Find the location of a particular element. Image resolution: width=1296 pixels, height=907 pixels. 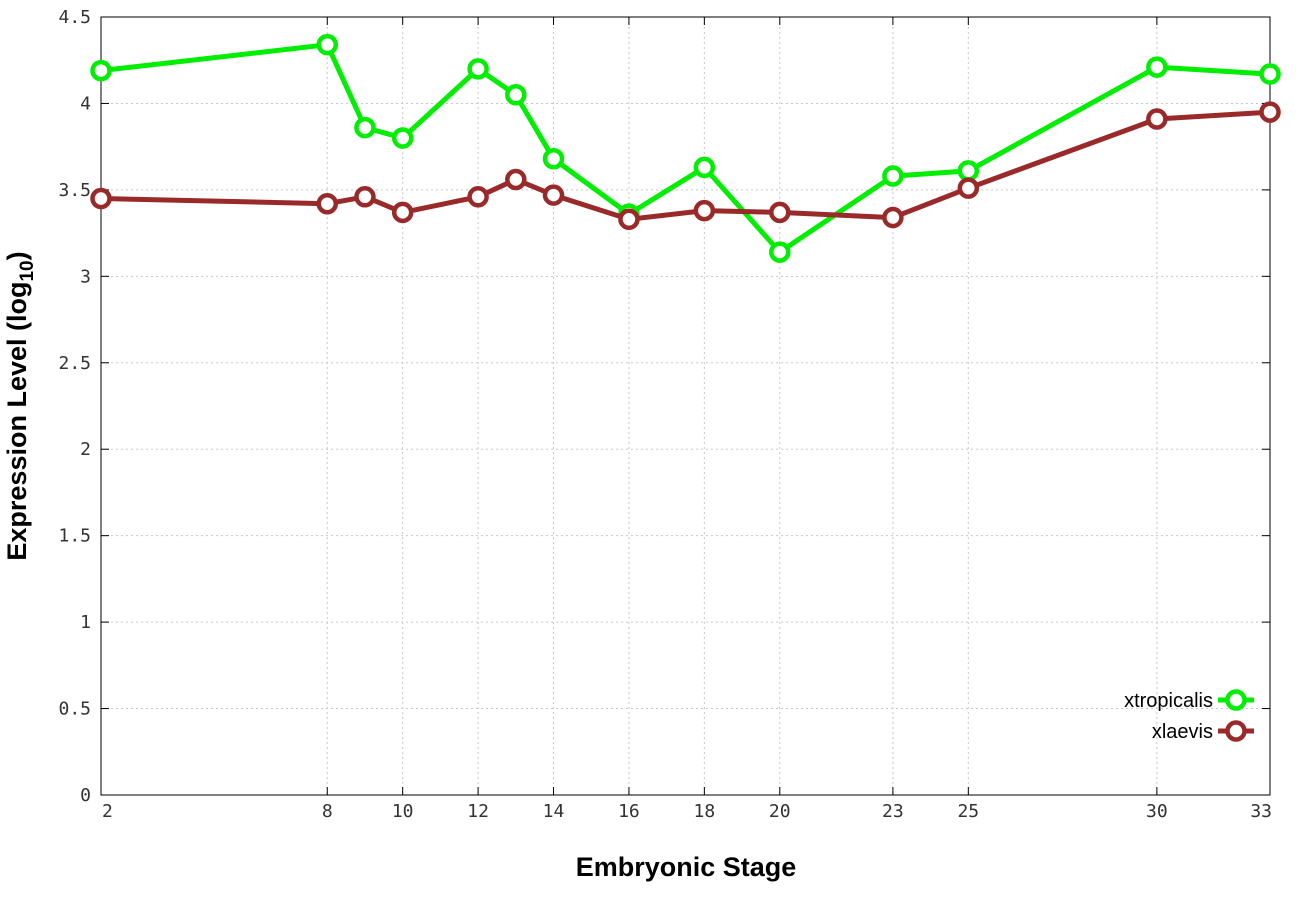

y-axis-title-close: ) is located at coordinates (17, 255).